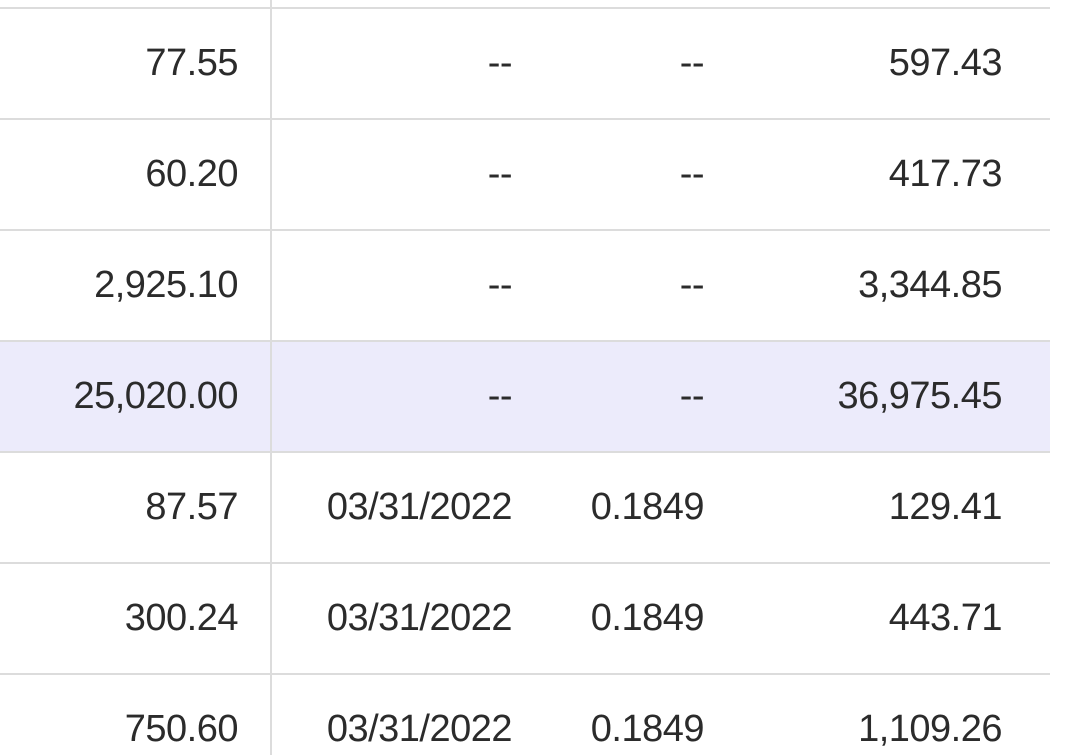  What do you see at coordinates (945, 507) in the screenshot?
I see `cell-total: 129.41` at bounding box center [945, 507].